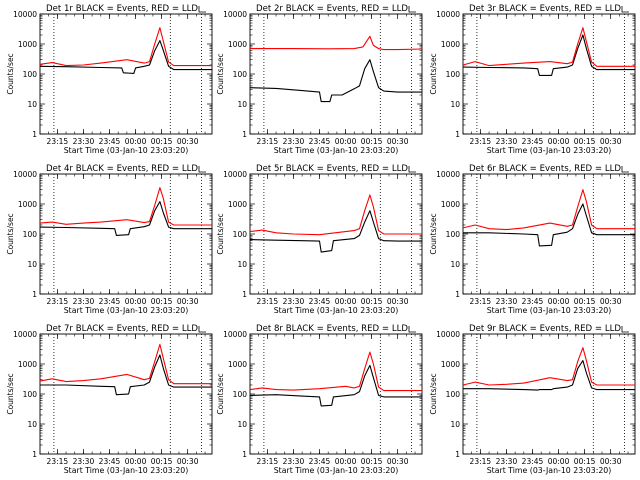 The width and height of the screenshot is (640, 480). I want to click on panel-title: Det 2r BLACK = Events, RED = LLD, so click(332, 9).